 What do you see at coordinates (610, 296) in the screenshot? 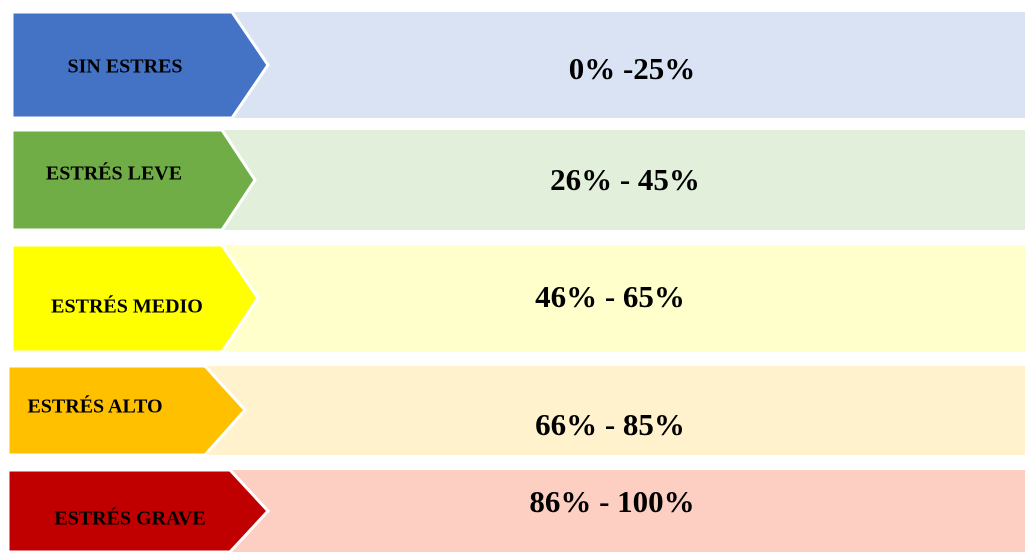
I see `level-range: 46% - 65%` at bounding box center [610, 296].